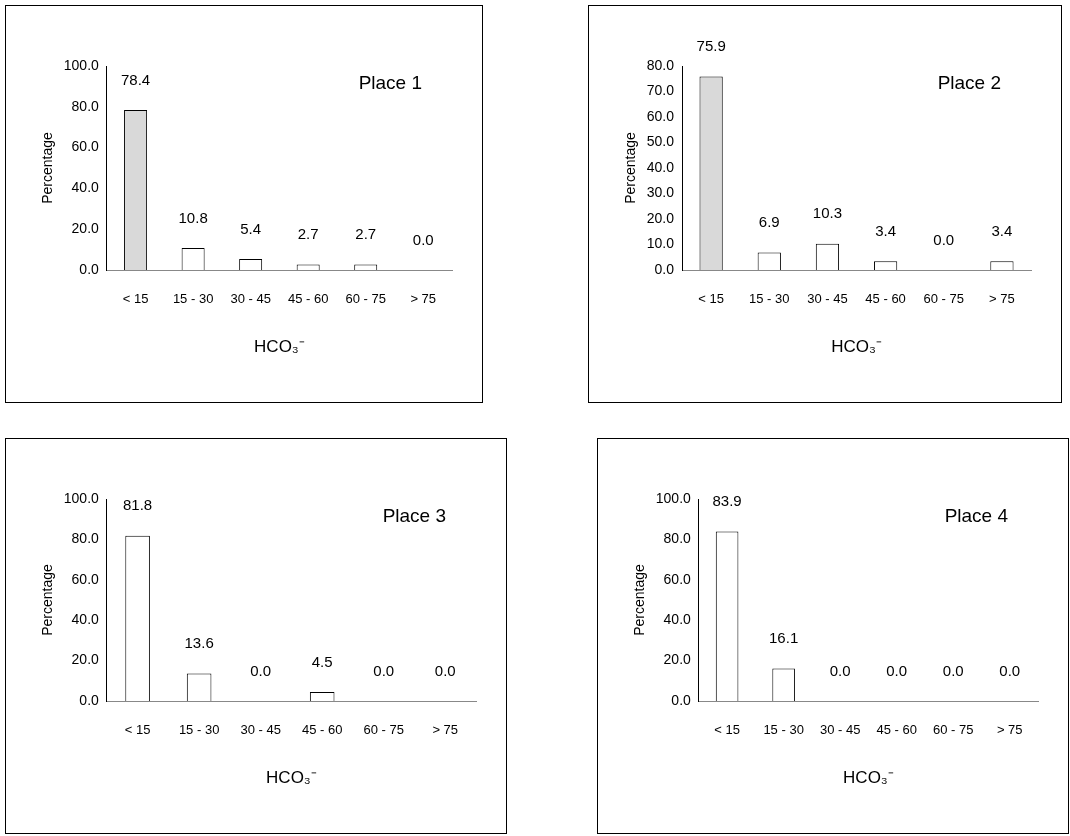 Image resolution: width=1070 pixels, height=836 pixels. What do you see at coordinates (769, 222) in the screenshot?
I see `data-label: 6.9` at bounding box center [769, 222].